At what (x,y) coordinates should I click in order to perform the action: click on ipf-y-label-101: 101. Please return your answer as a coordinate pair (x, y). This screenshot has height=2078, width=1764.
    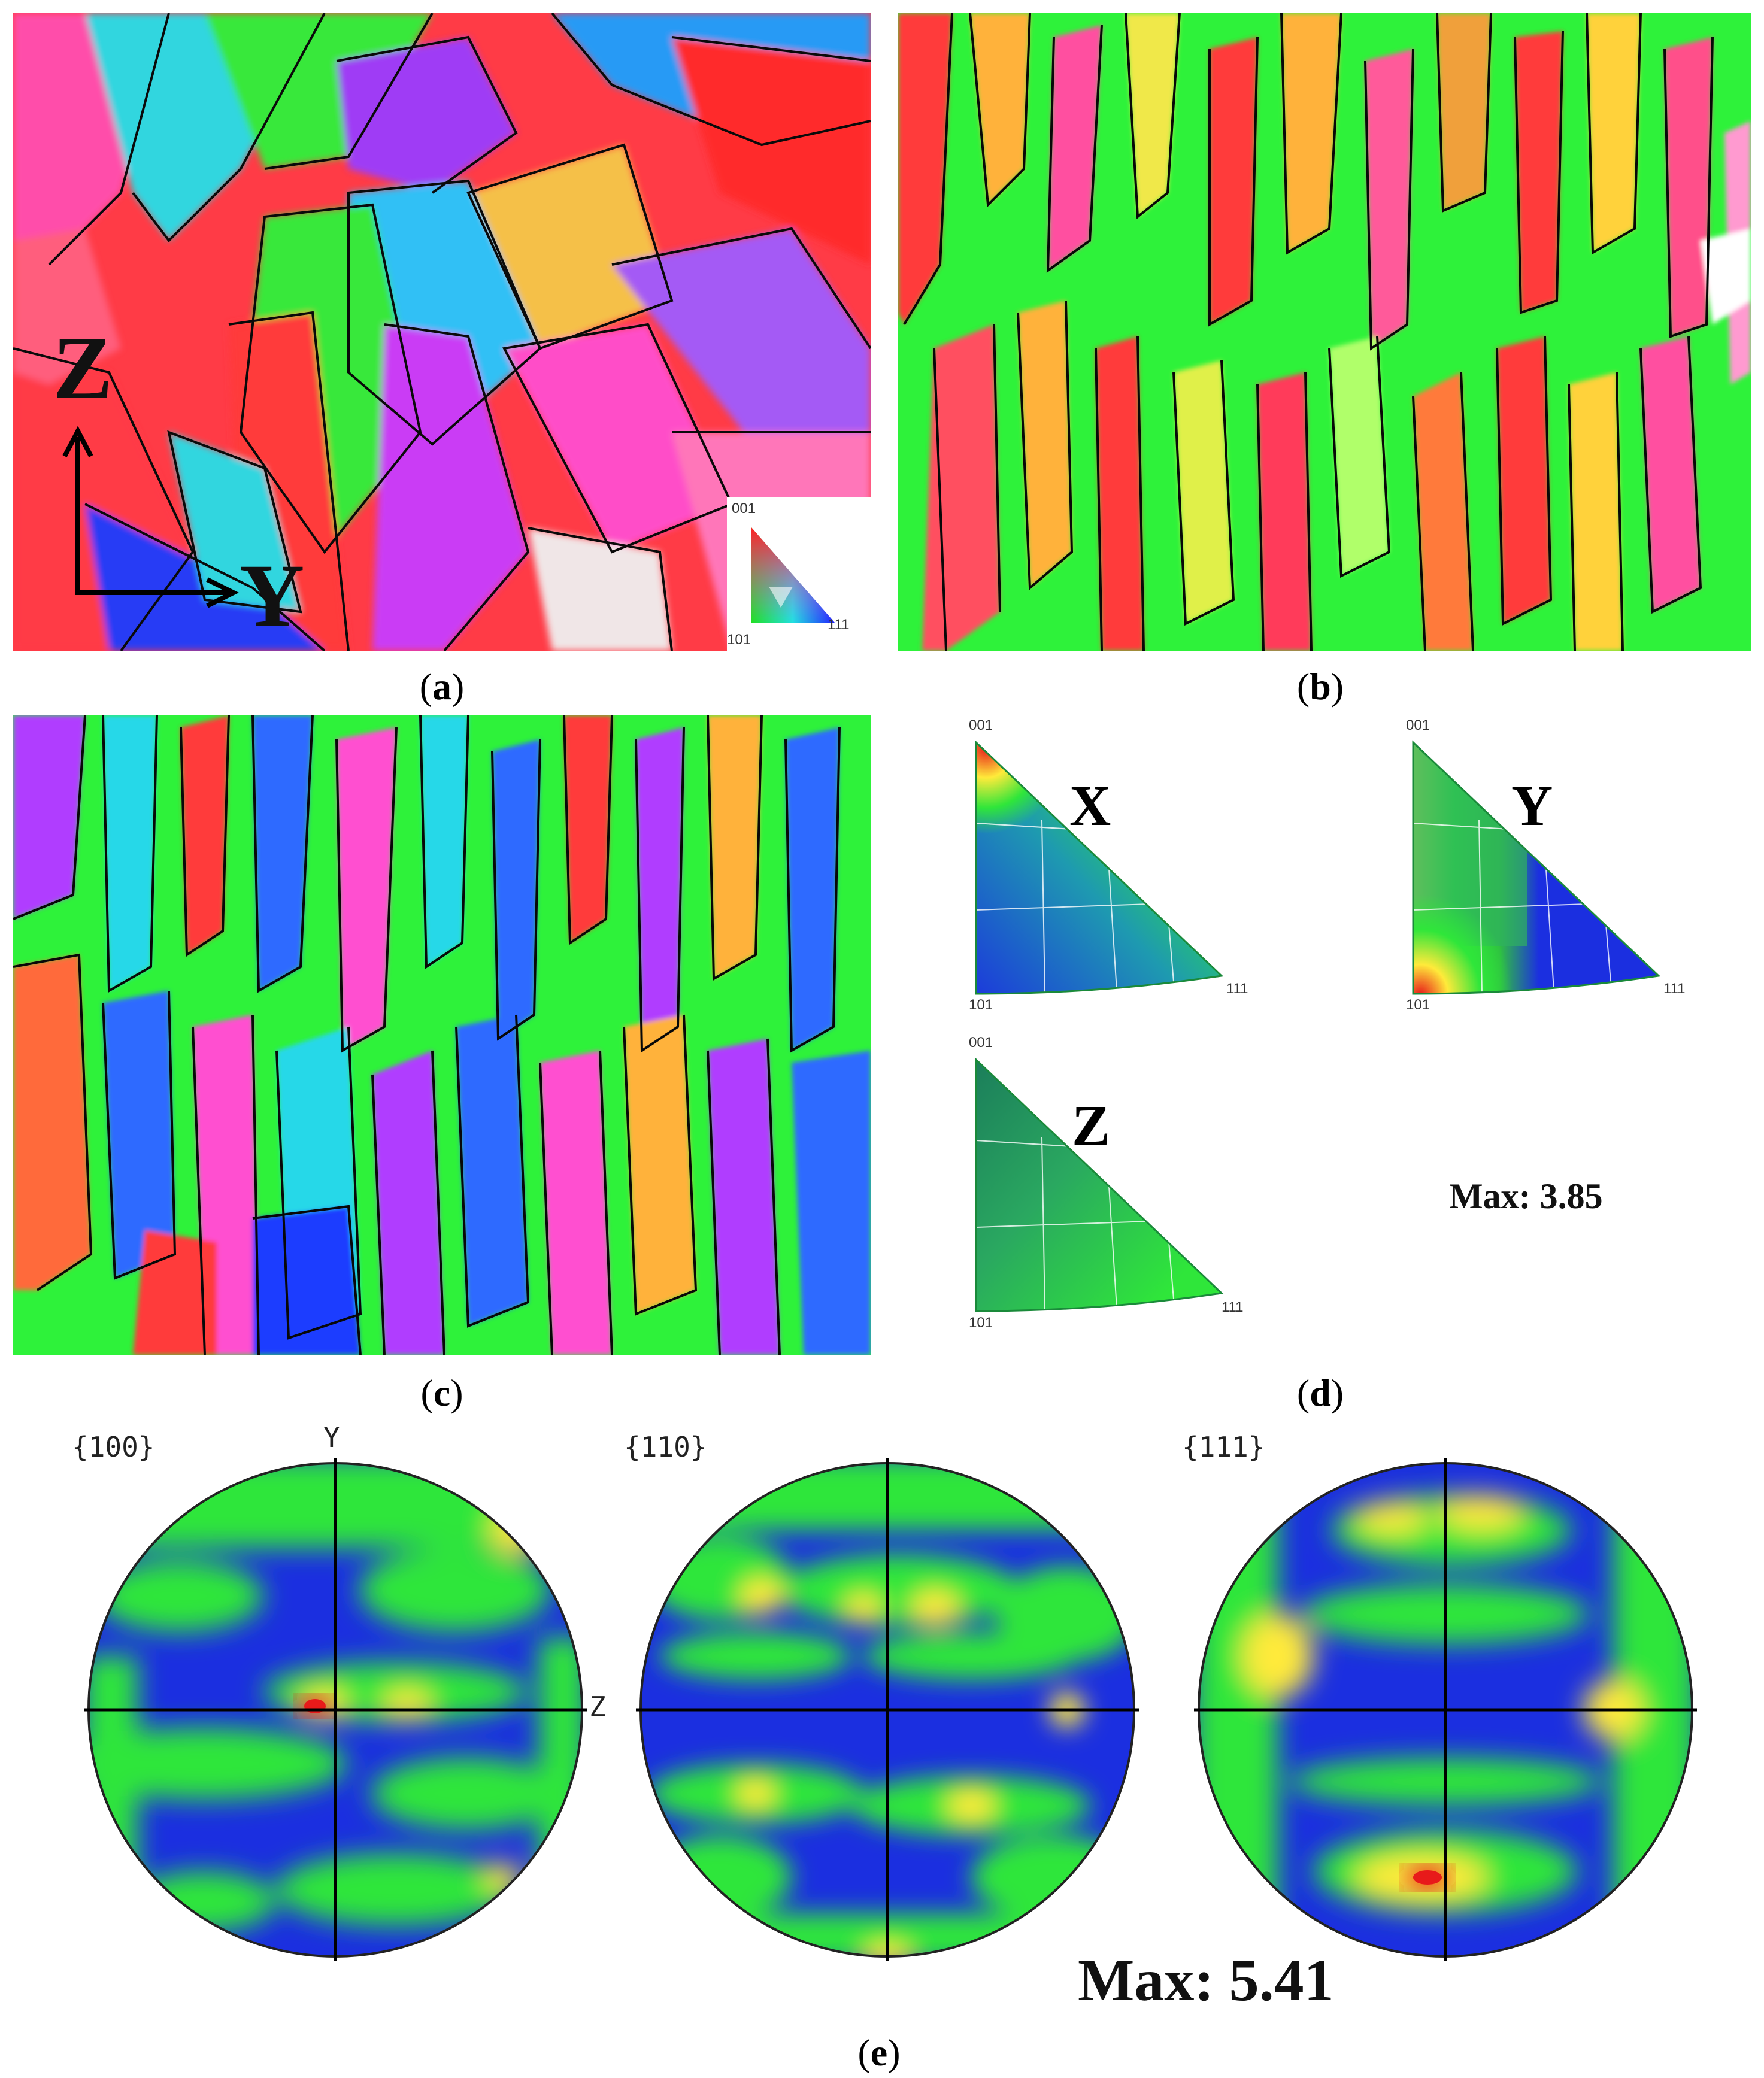
    Looking at the image, I should click on (1418, 1005).